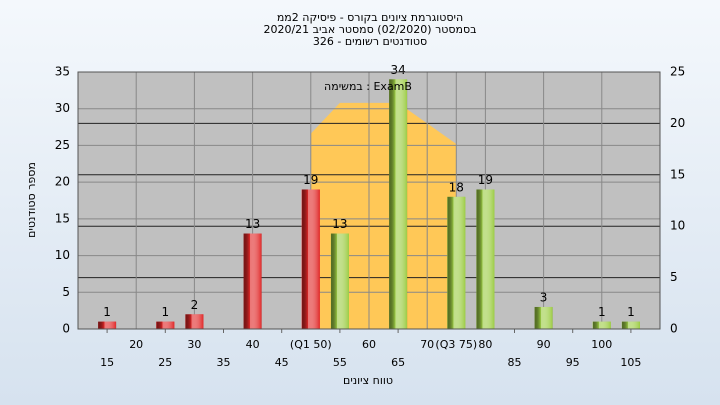 This screenshot has height=405, width=720. I want to click on y2-tick-label: 20, so click(677, 123).